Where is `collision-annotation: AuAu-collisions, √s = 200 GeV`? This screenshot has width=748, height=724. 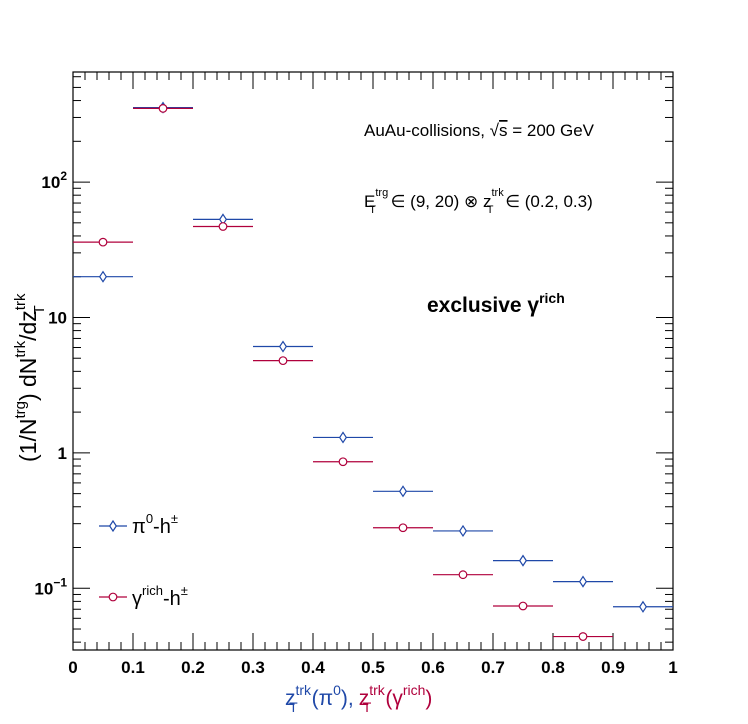
collision-annotation: AuAu-collisions, √s = 200 GeV is located at coordinates (479, 130).